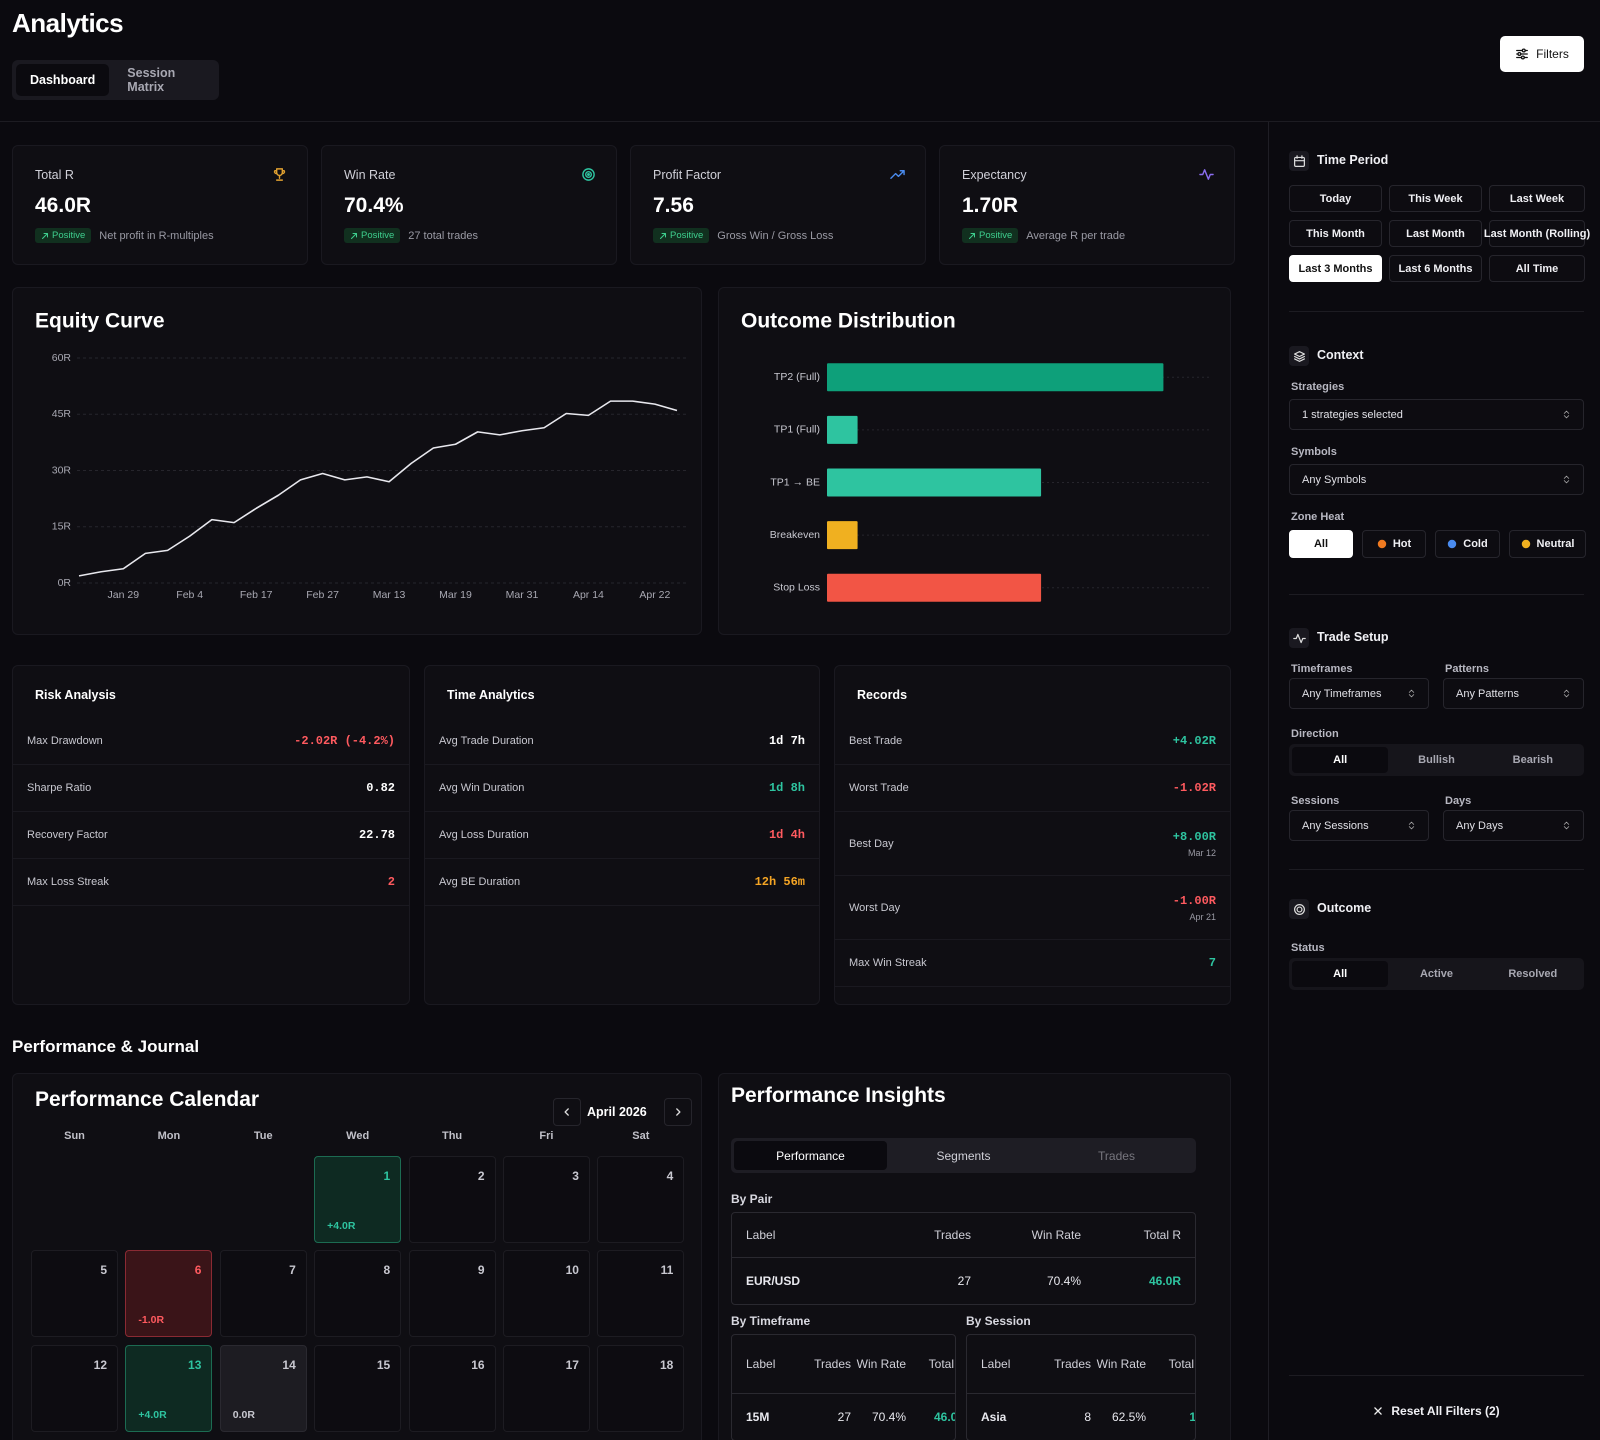 Image resolution: width=1600 pixels, height=1440 pixels. I want to click on calendar-day: 14 0.0R, so click(263, 1388).